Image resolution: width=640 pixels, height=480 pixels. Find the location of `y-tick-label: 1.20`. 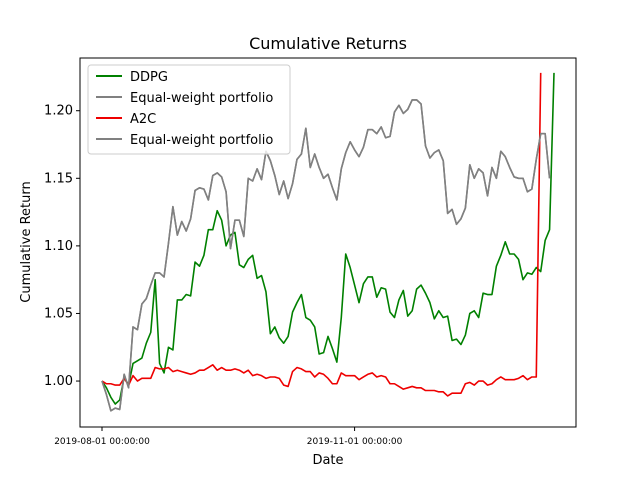

y-tick-label: 1.20 is located at coordinates (58, 111).